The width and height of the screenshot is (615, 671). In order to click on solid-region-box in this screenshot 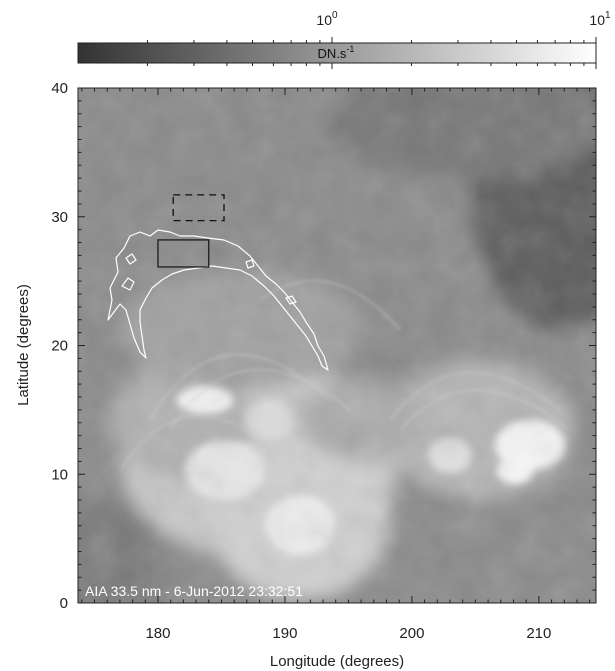, I will do `click(183, 253)`.